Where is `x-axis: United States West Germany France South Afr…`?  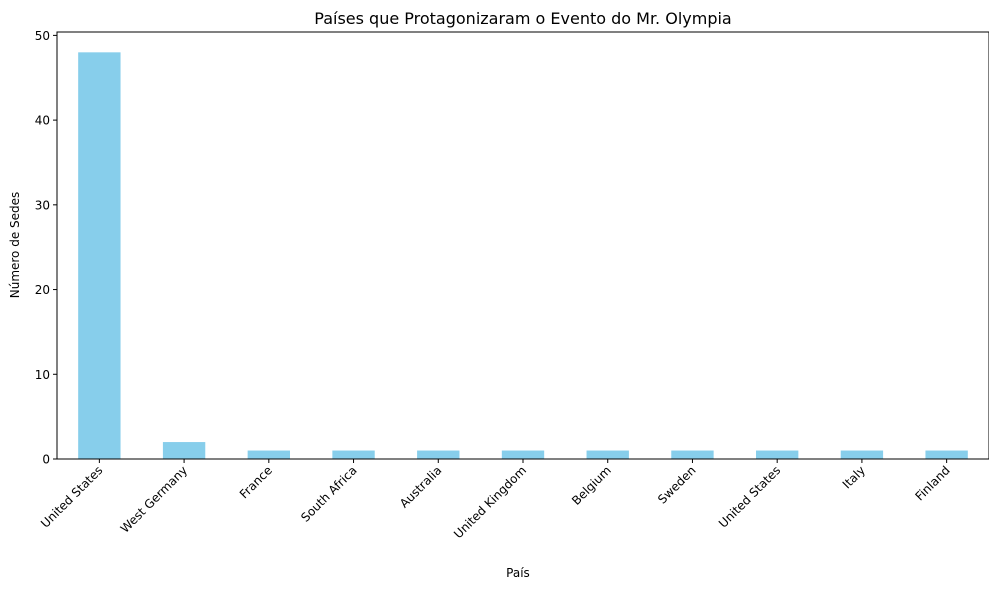
x-axis: United States West Germany France South Afr… is located at coordinates (495, 500).